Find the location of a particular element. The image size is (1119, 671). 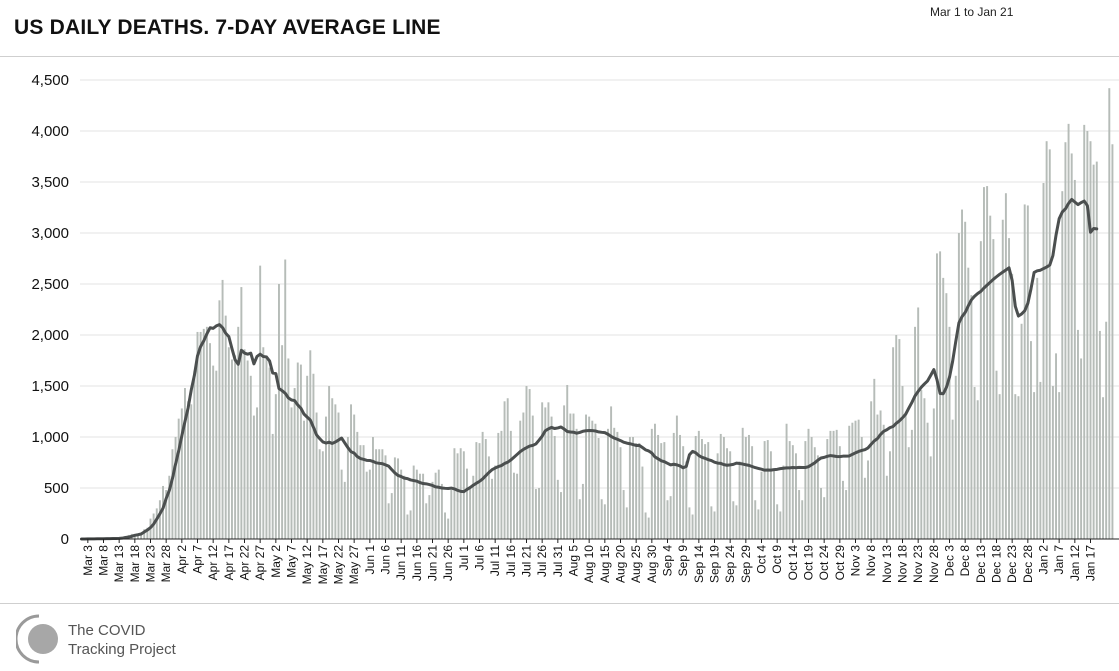

x-tick-label: Mar 18 is located at coordinates (135, 564).